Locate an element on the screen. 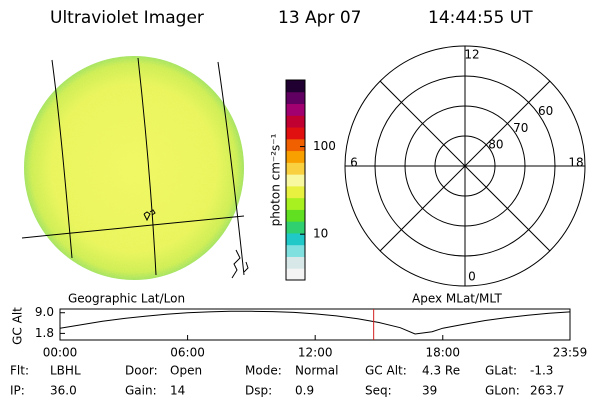 Image resolution: width=600 pixels, height=400 pixels. field-value: 36.0 is located at coordinates (63, 391).